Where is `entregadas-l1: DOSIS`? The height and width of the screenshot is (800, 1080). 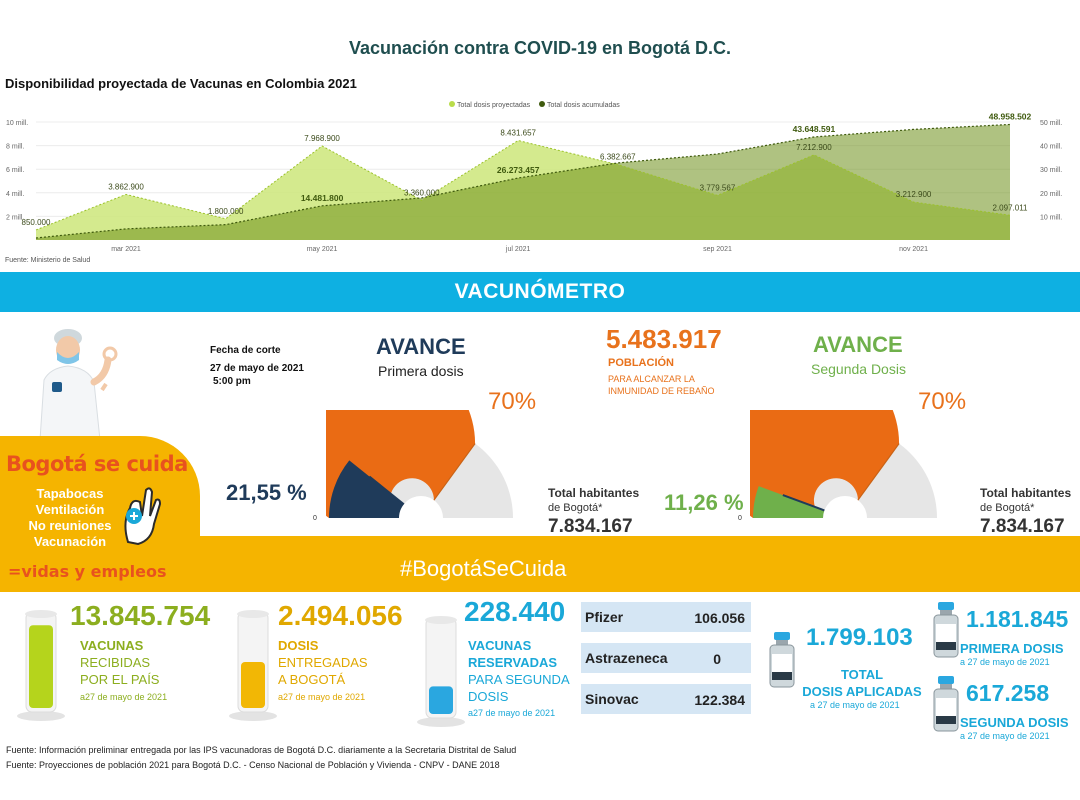 entregadas-l1: DOSIS is located at coordinates (298, 645).